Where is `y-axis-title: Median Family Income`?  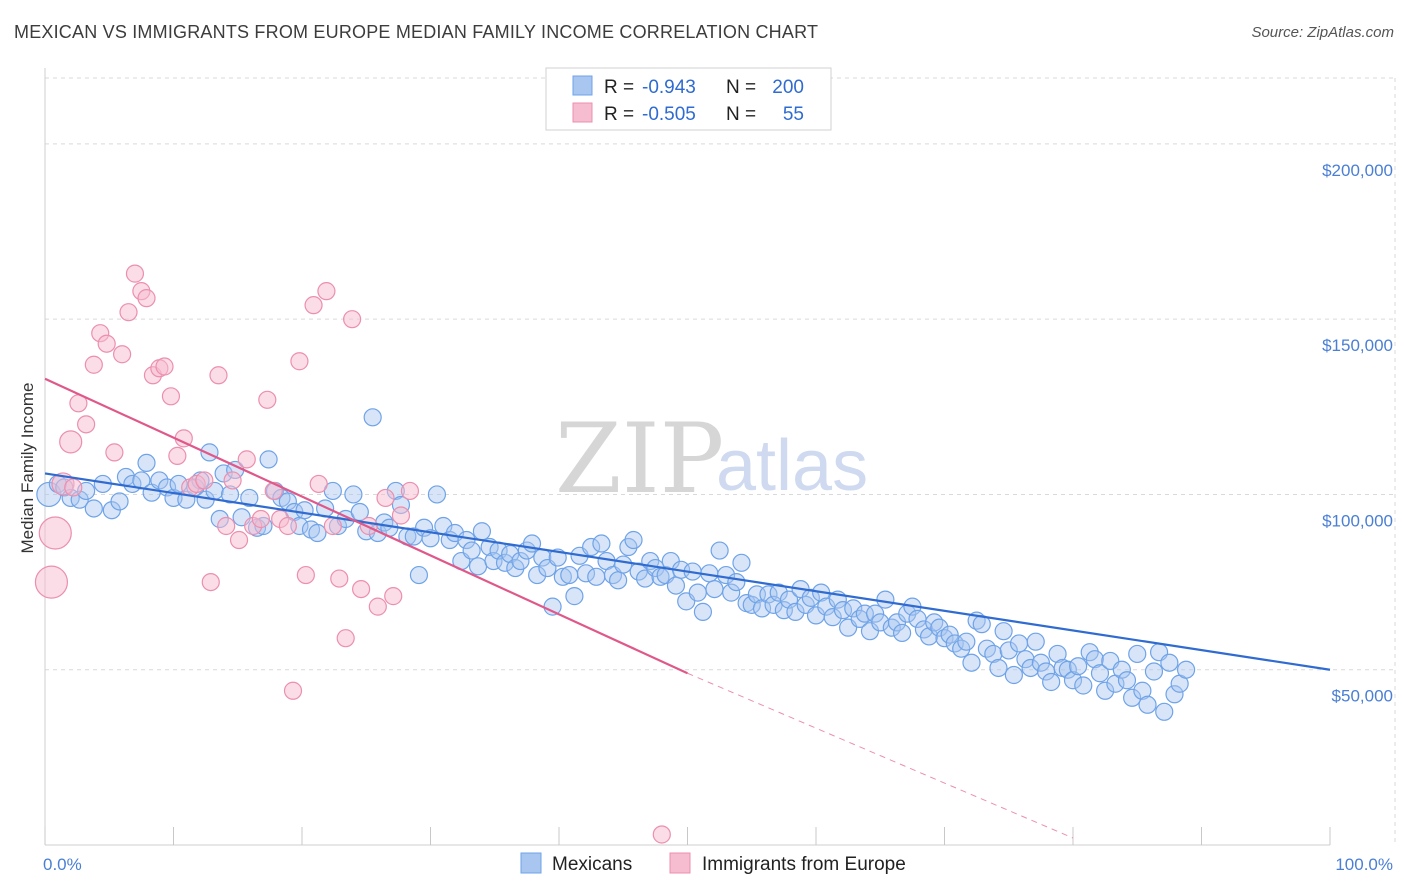
y-axis-title: Median Family Income is located at coordinates (27, 467).